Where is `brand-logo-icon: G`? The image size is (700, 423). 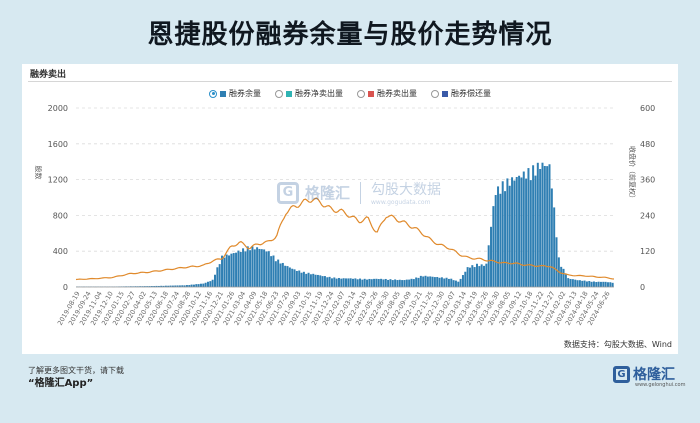 brand-logo-icon: G is located at coordinates (288, 192).